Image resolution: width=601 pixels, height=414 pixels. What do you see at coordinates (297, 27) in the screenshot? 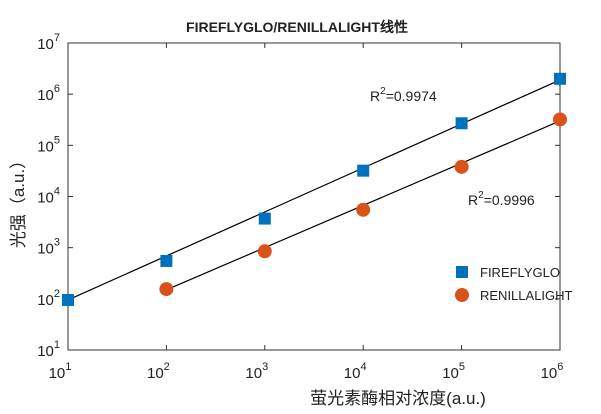
I see `chart-title: FIREFLYGLO/RENILLALIGHT线性` at bounding box center [297, 27].